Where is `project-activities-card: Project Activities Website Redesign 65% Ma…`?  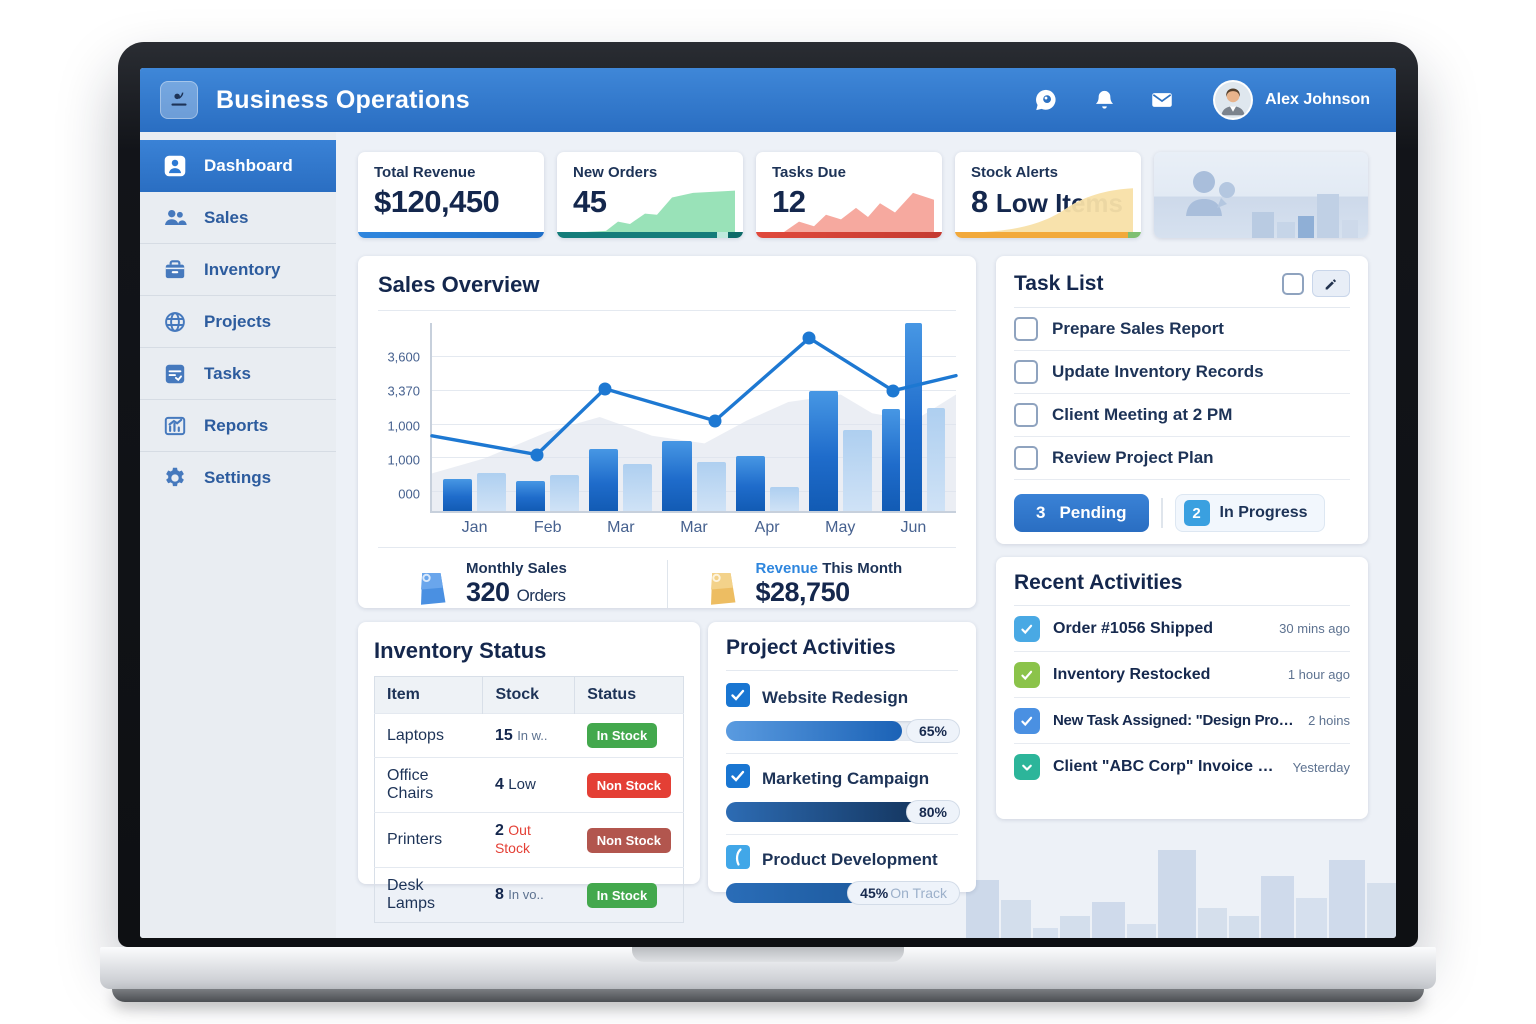 project-activities-card: Project Activities Website Redesign 65% Ma… is located at coordinates (842, 764).